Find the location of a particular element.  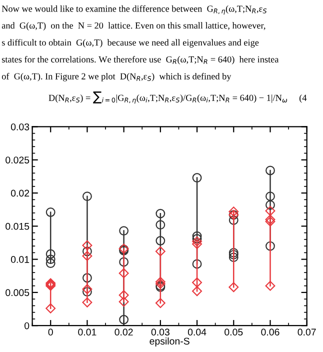

text: of G(ω,T). In Figure 2 we plot D(N$_{R}$,ε$_{S}$) which is defined by is located at coordinates (117, 77).